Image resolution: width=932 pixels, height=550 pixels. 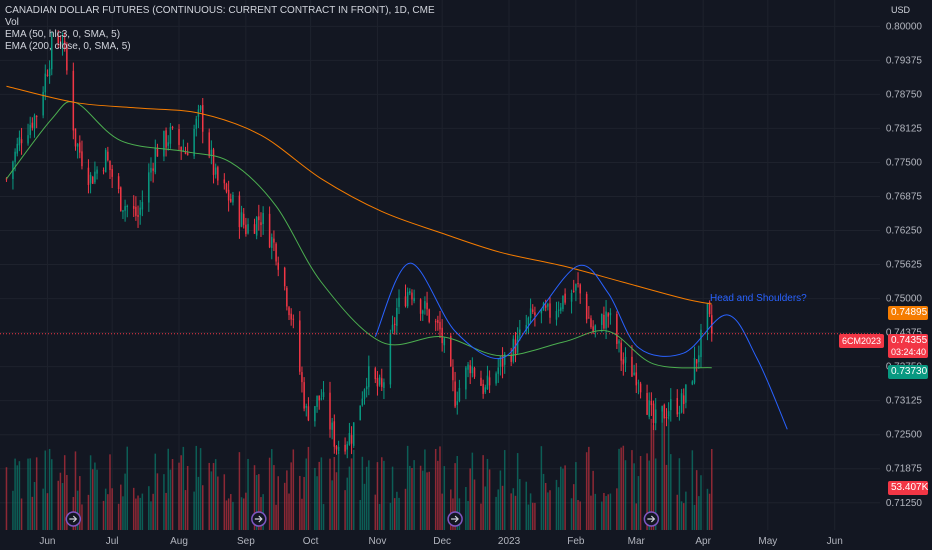 I want to click on legend-ema50: EMA (50, hlc3, 0, SMA, 5), so click(x=63, y=34).